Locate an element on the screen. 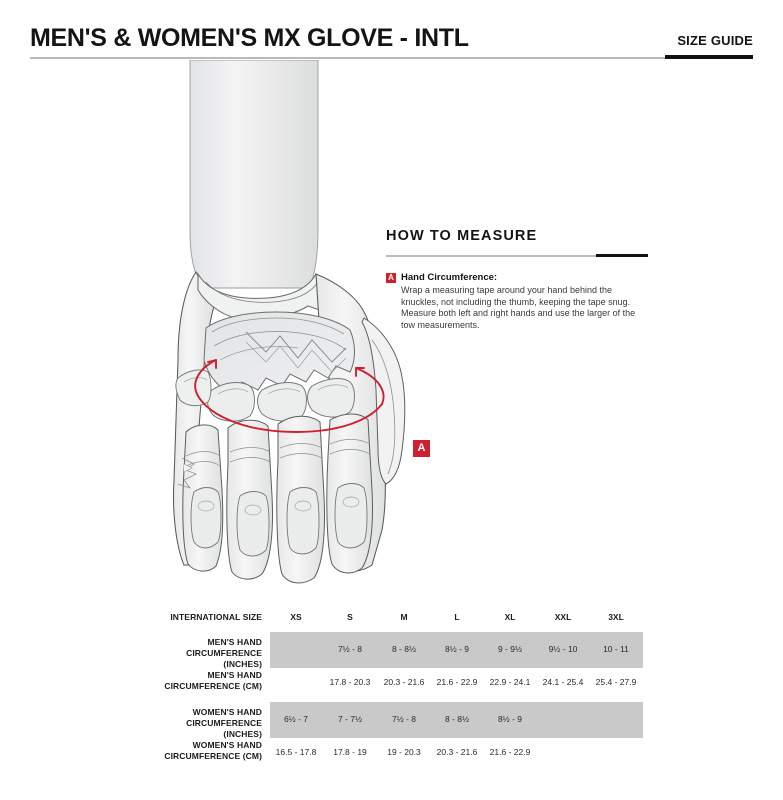 This screenshot has height=800, width=783. size-header-s: S is located at coordinates (350, 617).